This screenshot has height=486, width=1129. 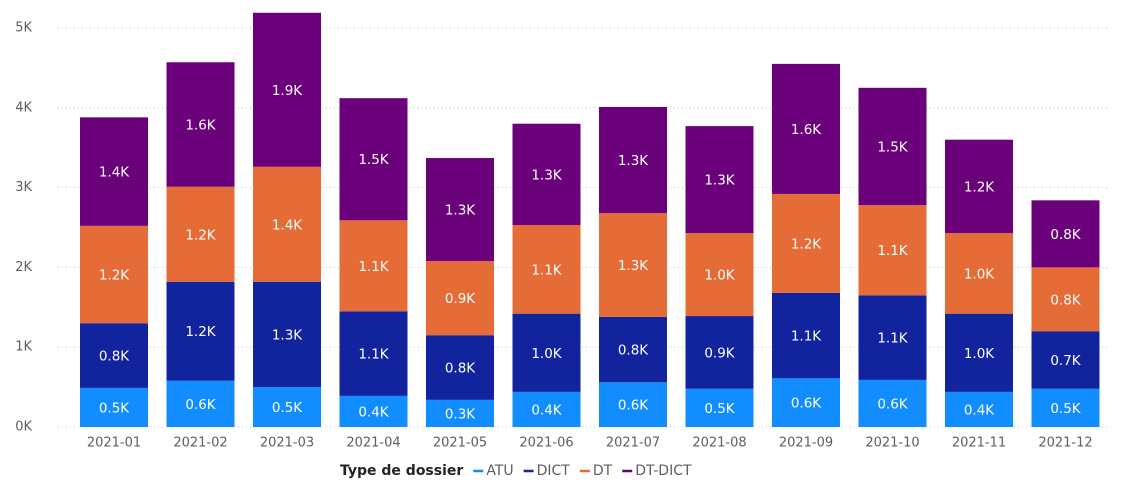 What do you see at coordinates (979, 443) in the screenshot?
I see `x-tick-label: 2021-11` at bounding box center [979, 443].